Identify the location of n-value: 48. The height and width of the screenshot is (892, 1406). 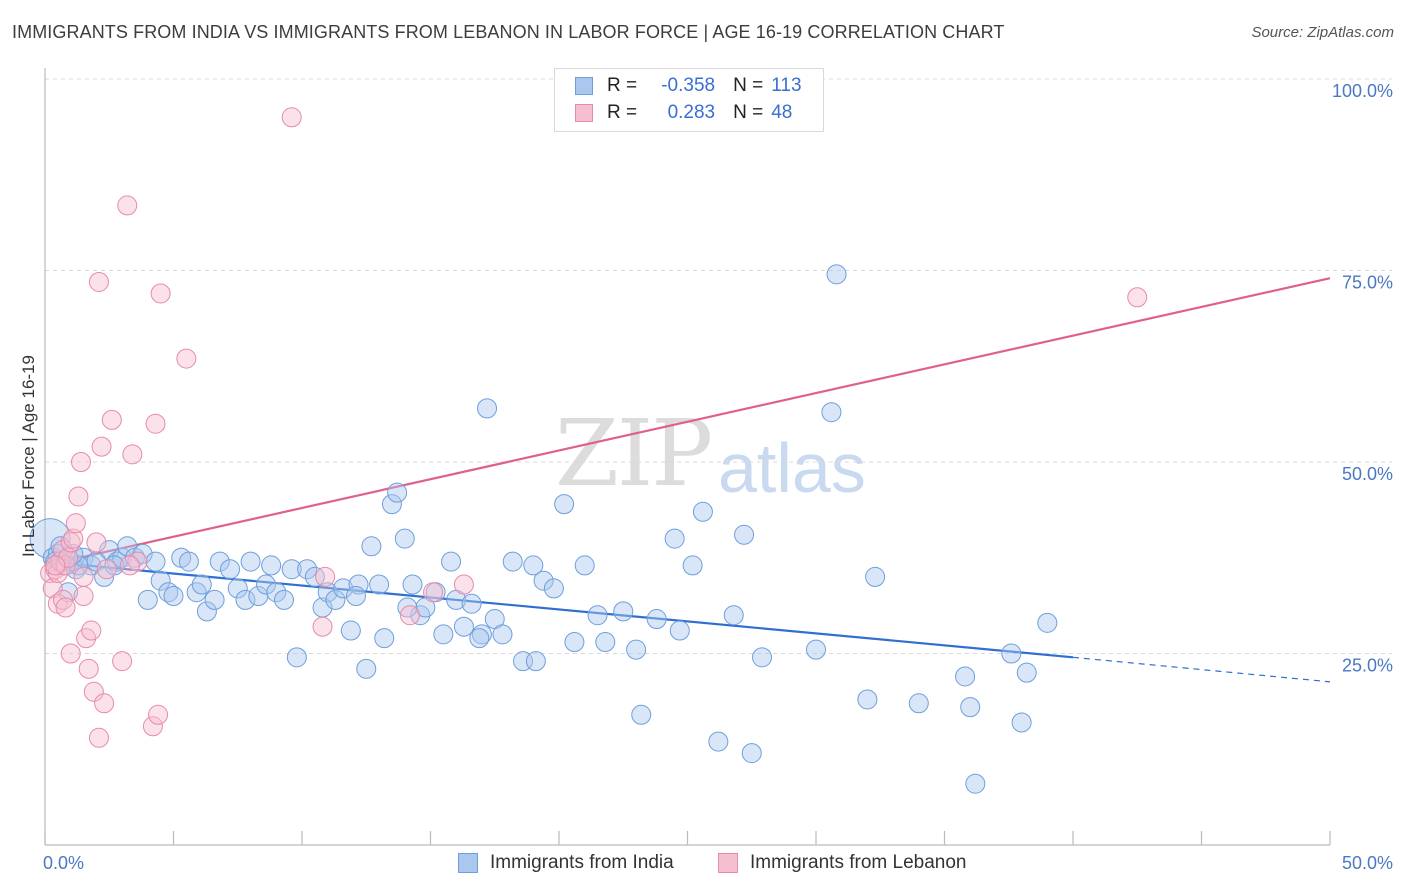
(782, 112).